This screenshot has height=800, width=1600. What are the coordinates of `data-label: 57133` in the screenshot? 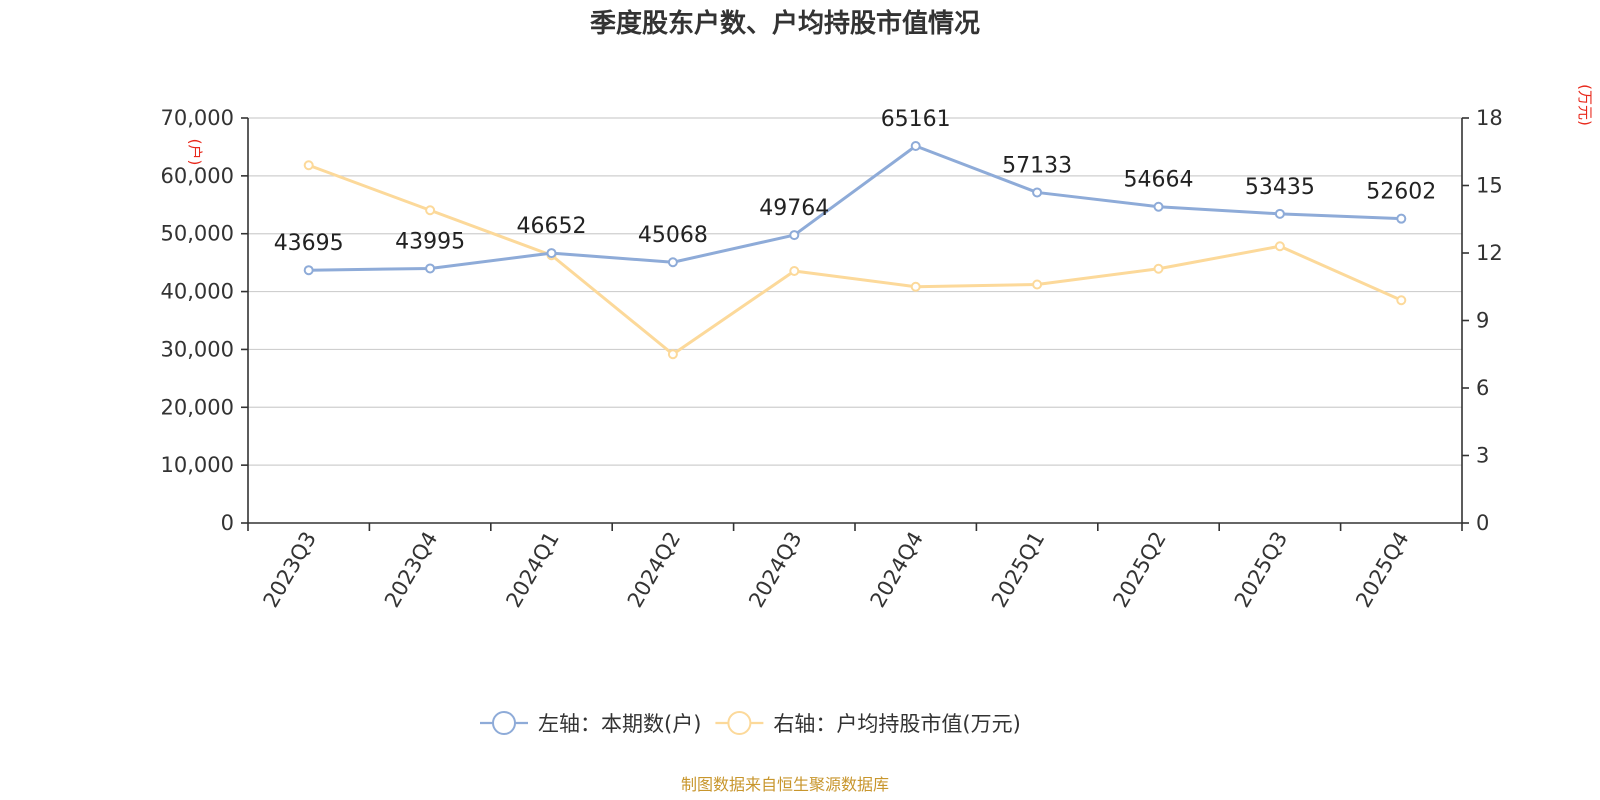 It's located at (1037, 165).